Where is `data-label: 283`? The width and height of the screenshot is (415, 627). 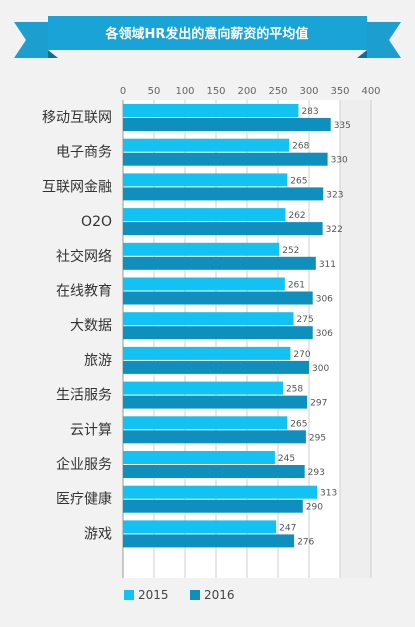
data-label: 283 is located at coordinates (309, 112).